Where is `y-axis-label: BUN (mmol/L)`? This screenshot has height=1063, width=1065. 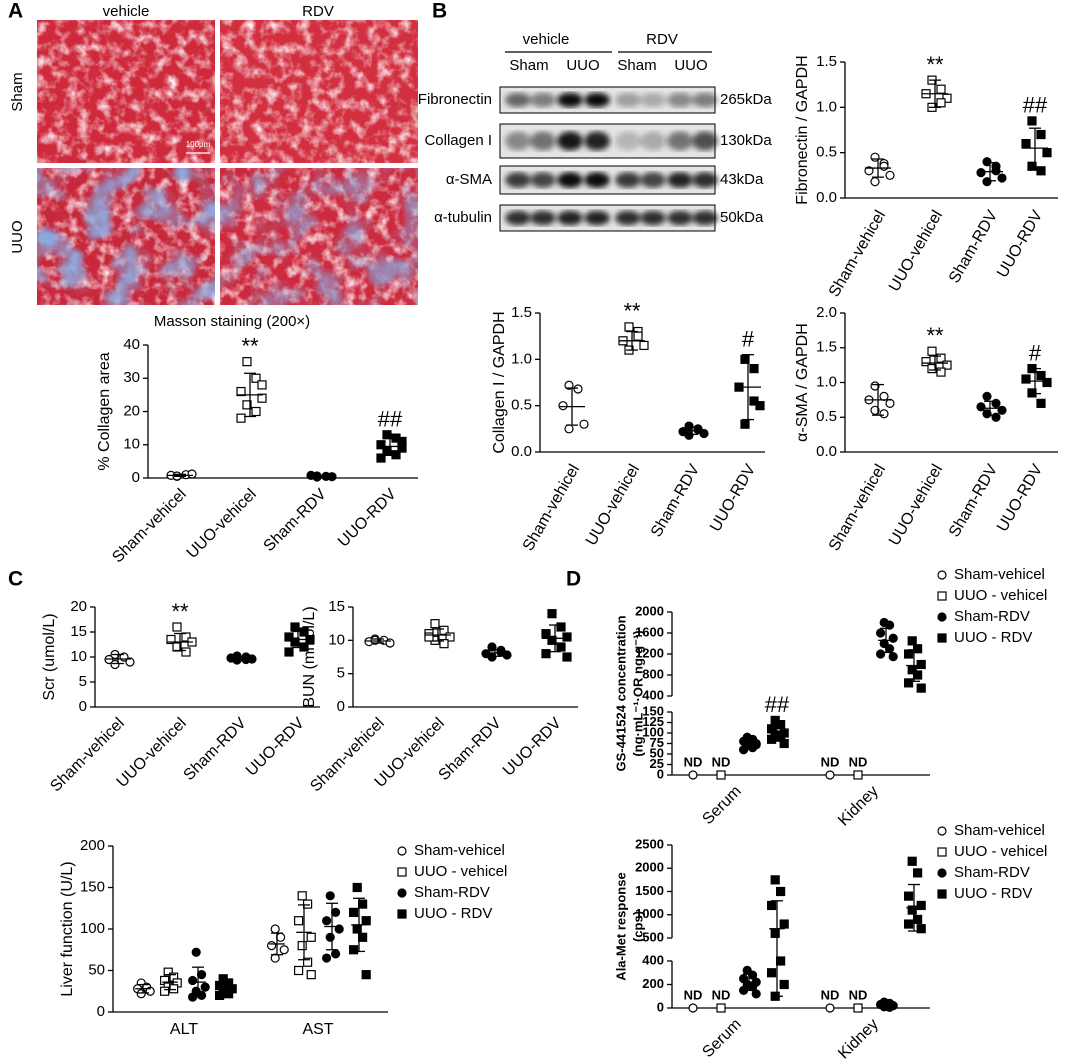 y-axis-label: BUN (mmol/L) is located at coordinates (309, 656).